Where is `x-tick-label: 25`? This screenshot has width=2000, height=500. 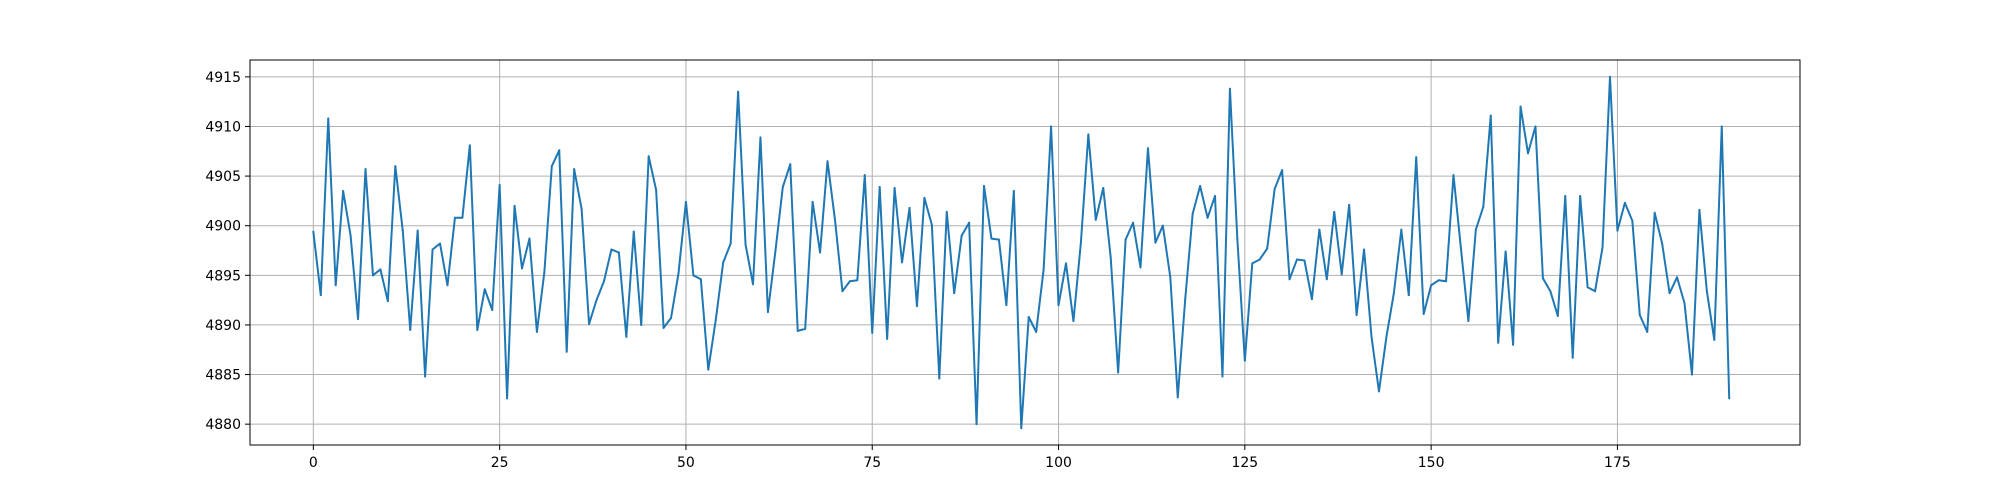
x-tick-label: 25 is located at coordinates (500, 463).